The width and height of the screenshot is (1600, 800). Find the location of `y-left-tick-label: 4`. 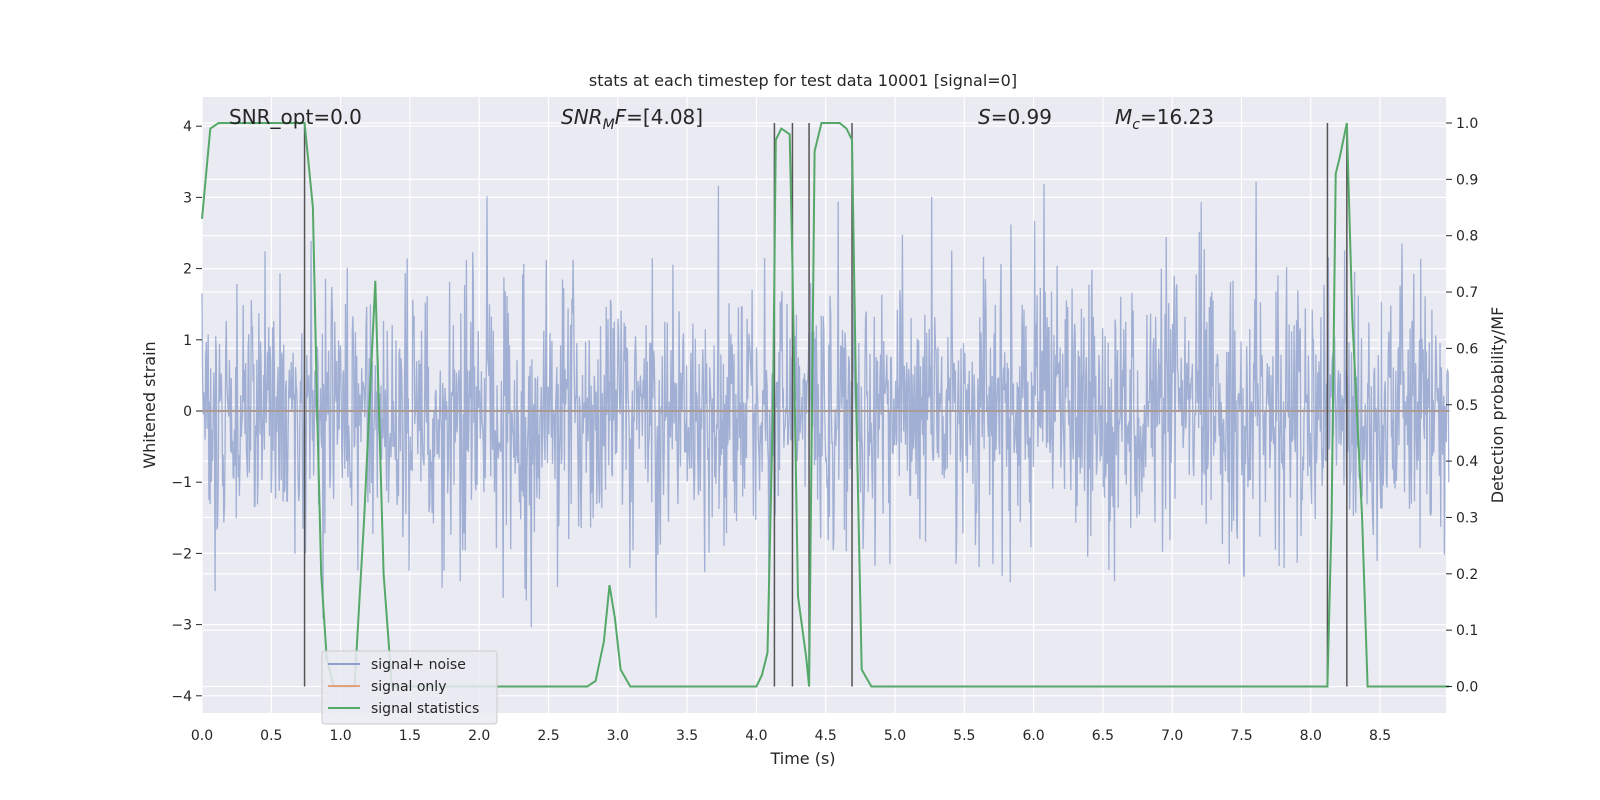

y-left-tick-label: 4 is located at coordinates (187, 127).